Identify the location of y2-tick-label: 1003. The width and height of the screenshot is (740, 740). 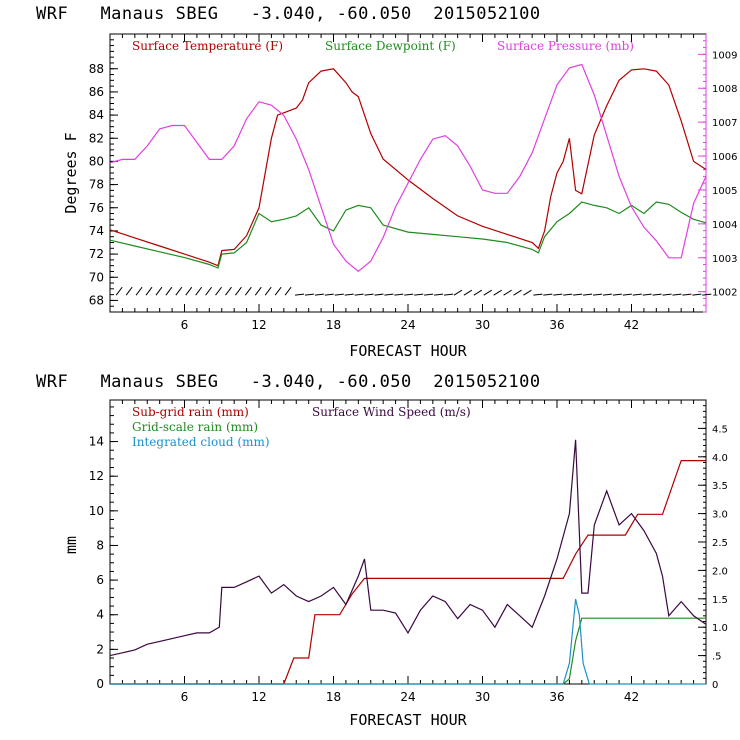
(724, 259).